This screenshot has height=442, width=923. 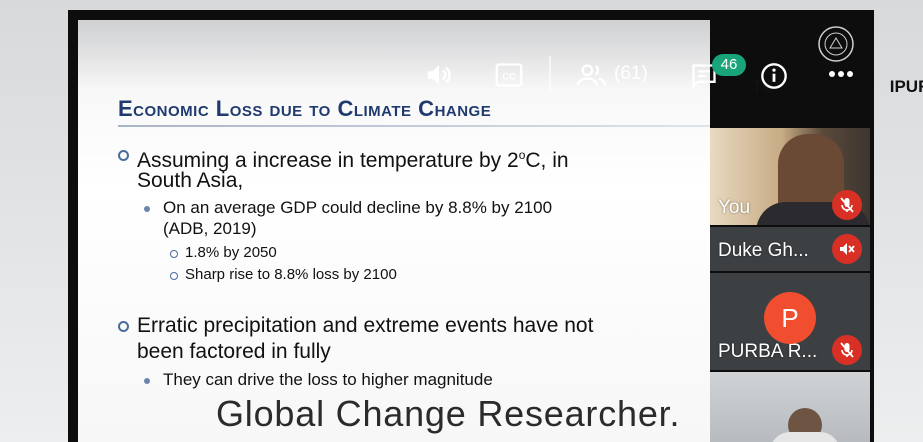 What do you see at coordinates (790, 318) in the screenshot?
I see `avatar: P` at bounding box center [790, 318].